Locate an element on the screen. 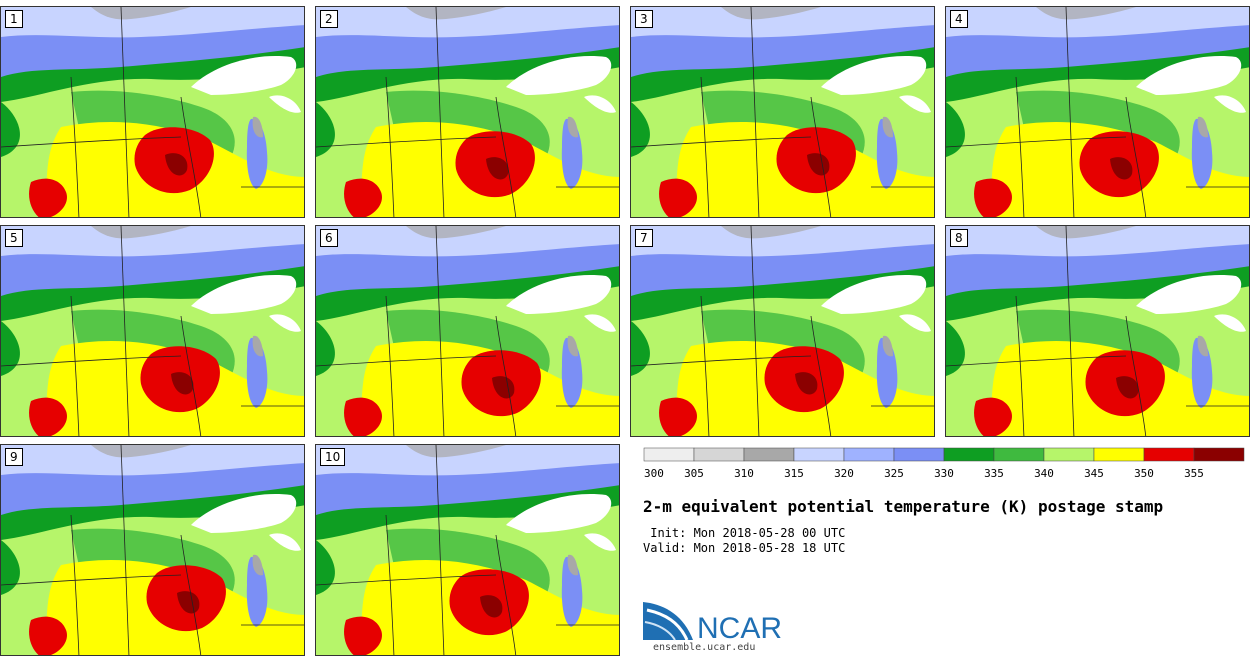  member-panel-5: 5 is located at coordinates (152, 331).